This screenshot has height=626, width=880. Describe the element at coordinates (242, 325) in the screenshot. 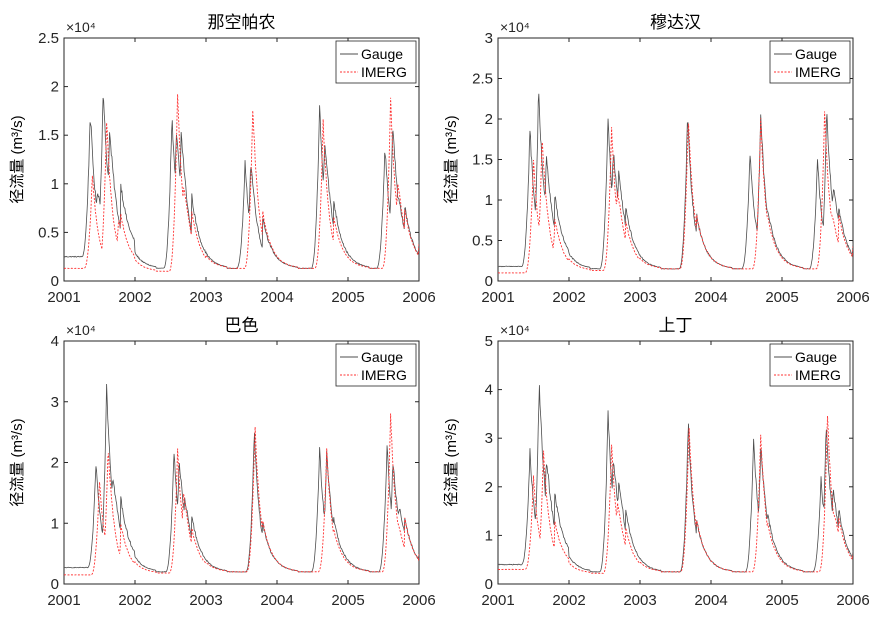

I see `chart-title: 巴色` at that location.